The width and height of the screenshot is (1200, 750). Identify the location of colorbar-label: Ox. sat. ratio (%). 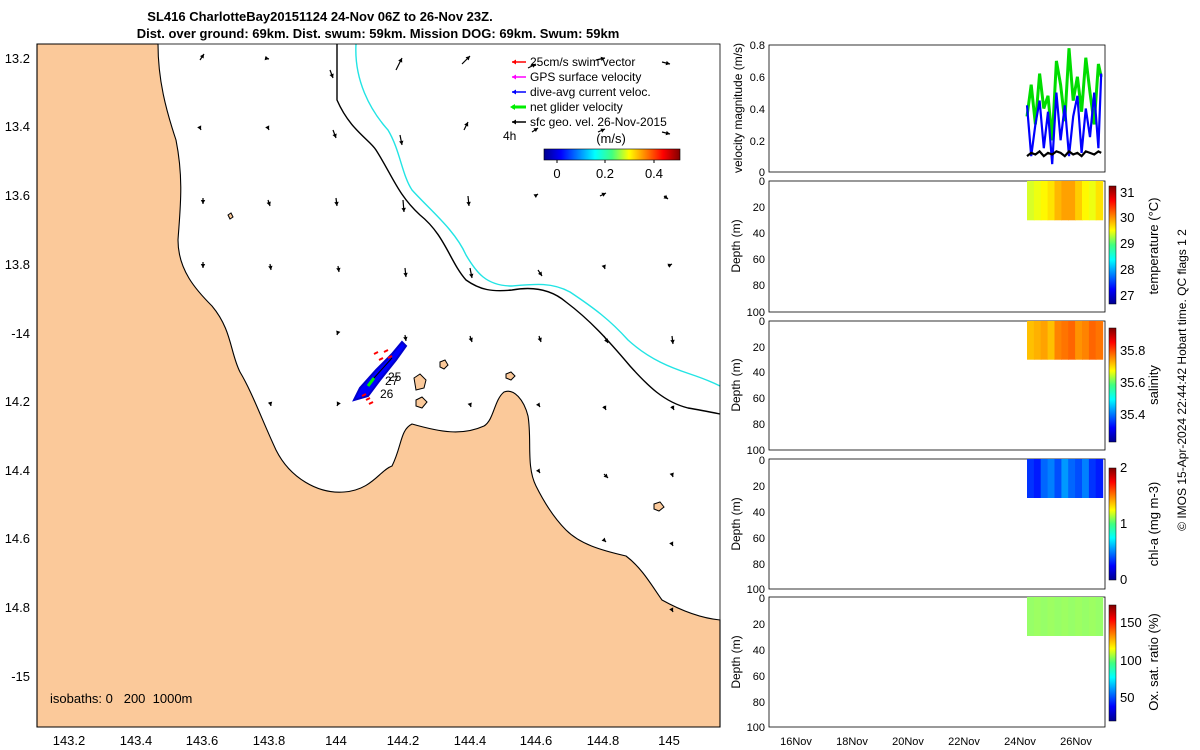
(1153, 662).